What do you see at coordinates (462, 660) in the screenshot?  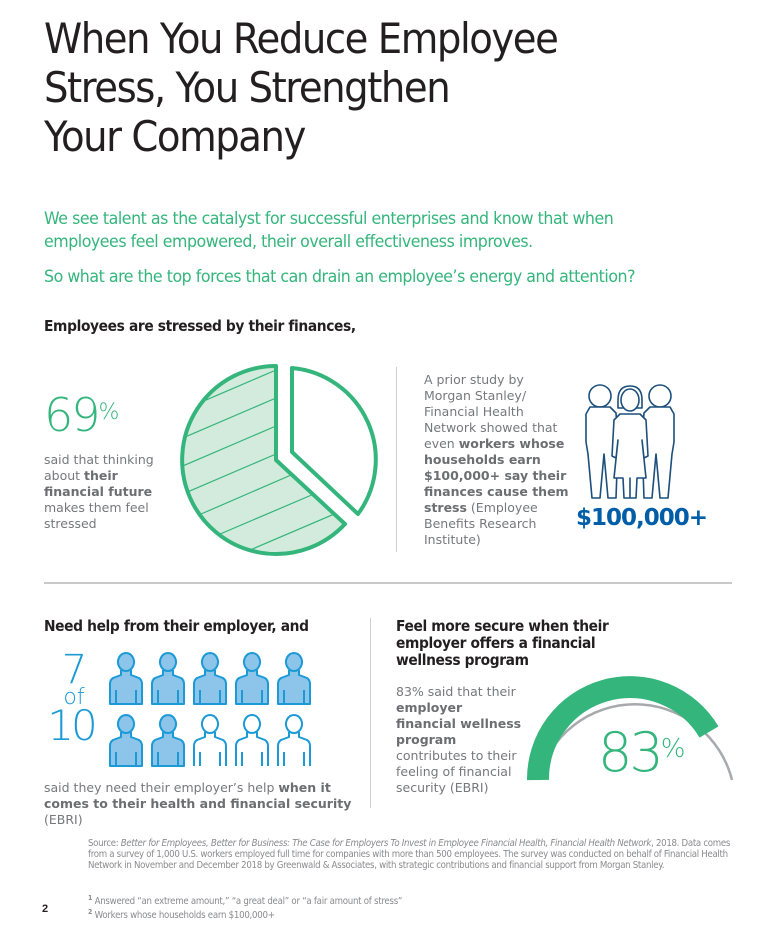 I see `heading-line: wellness program` at bounding box center [462, 660].